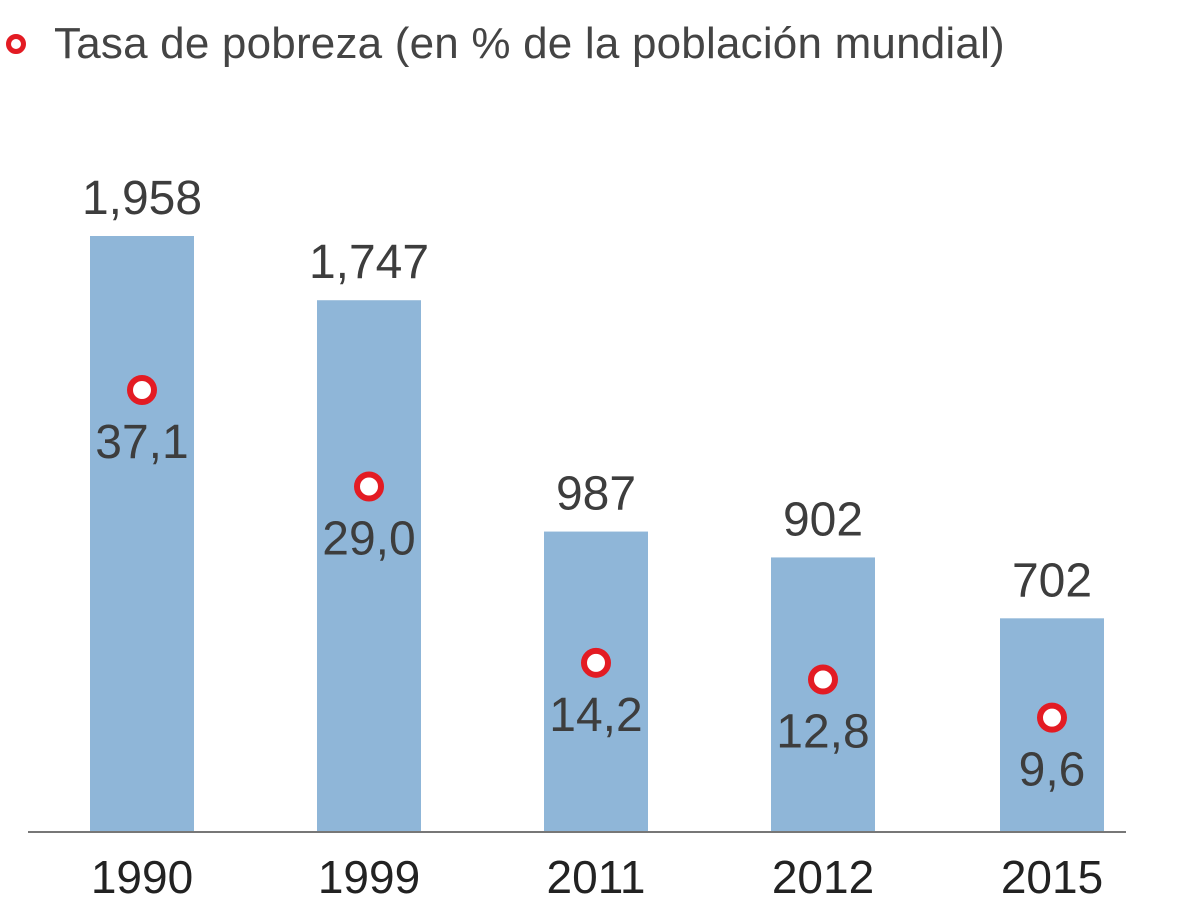  What do you see at coordinates (1052, 770) in the screenshot?
I see `rate-value-label: 9,6` at bounding box center [1052, 770].